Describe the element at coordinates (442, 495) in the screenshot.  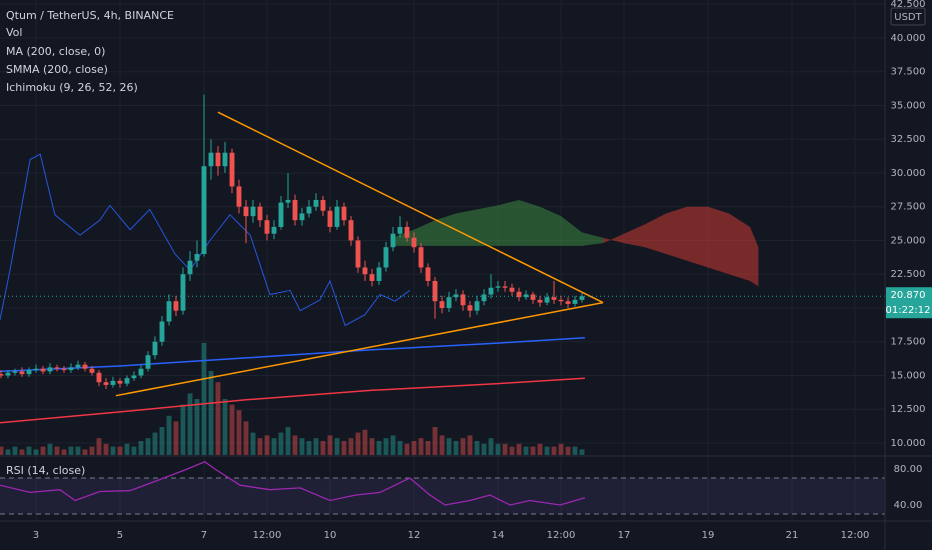
I see `rsi-band` at that location.